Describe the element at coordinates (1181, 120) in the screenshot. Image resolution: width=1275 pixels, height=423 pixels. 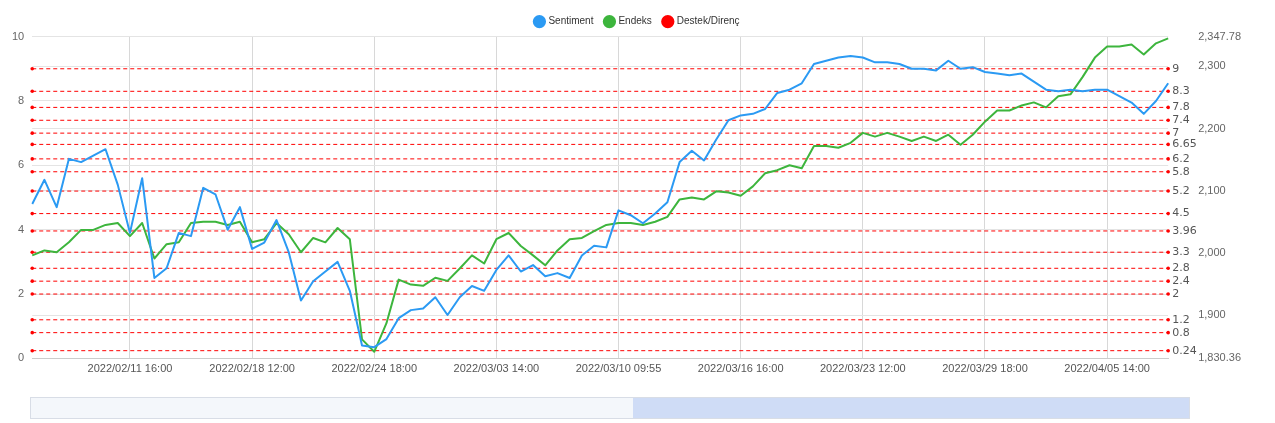
I see `ref-line-label: 7.4` at that location.